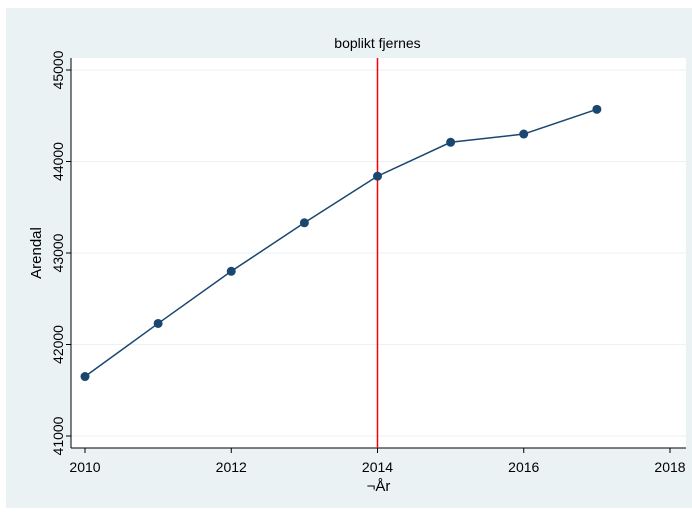 The width and height of the screenshot is (692, 513). Describe the element at coordinates (36, 253) in the screenshot. I see `y-axis-label: Arendal` at that location.